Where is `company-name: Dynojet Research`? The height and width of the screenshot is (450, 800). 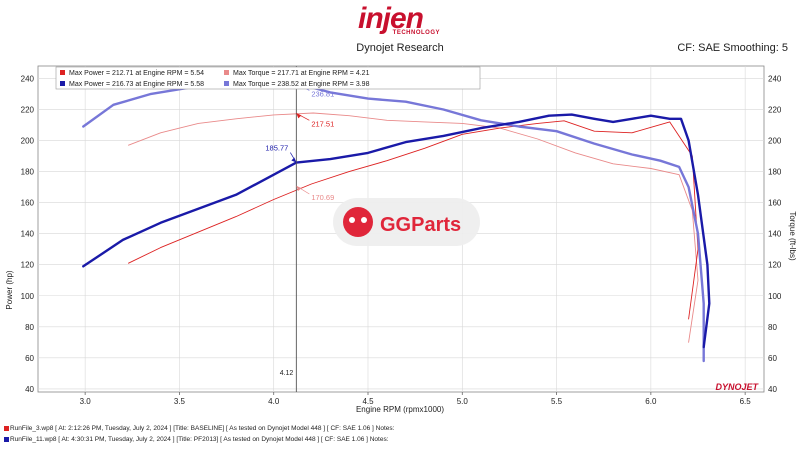
company-name: Dynojet Research is located at coordinates (400, 48).